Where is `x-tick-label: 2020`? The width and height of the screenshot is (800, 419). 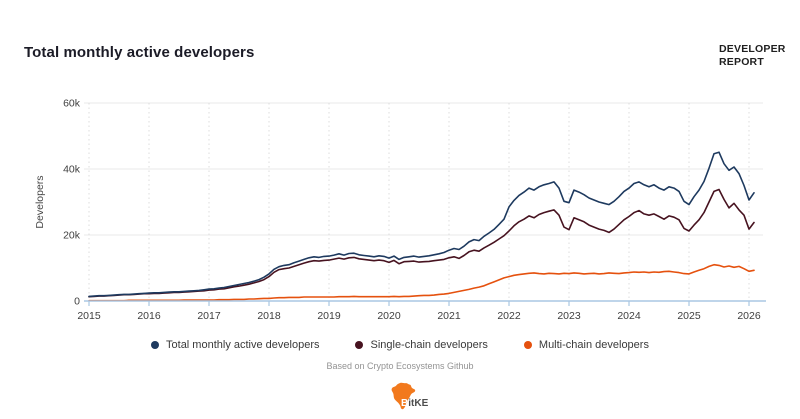
x-tick-label: 2020 is located at coordinates (389, 316).